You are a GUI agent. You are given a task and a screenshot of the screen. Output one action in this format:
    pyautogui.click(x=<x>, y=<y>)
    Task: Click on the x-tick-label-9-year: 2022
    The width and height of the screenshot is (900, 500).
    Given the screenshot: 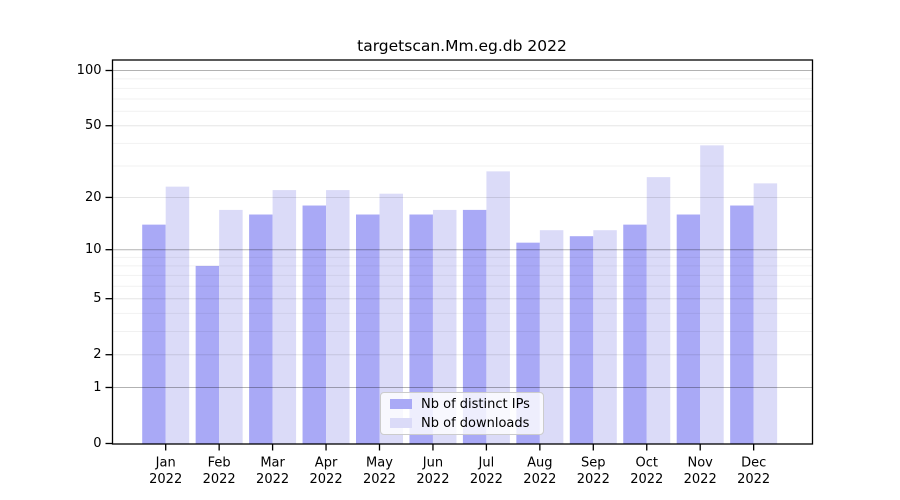 What is the action you would take?
    pyautogui.click(x=593, y=479)
    